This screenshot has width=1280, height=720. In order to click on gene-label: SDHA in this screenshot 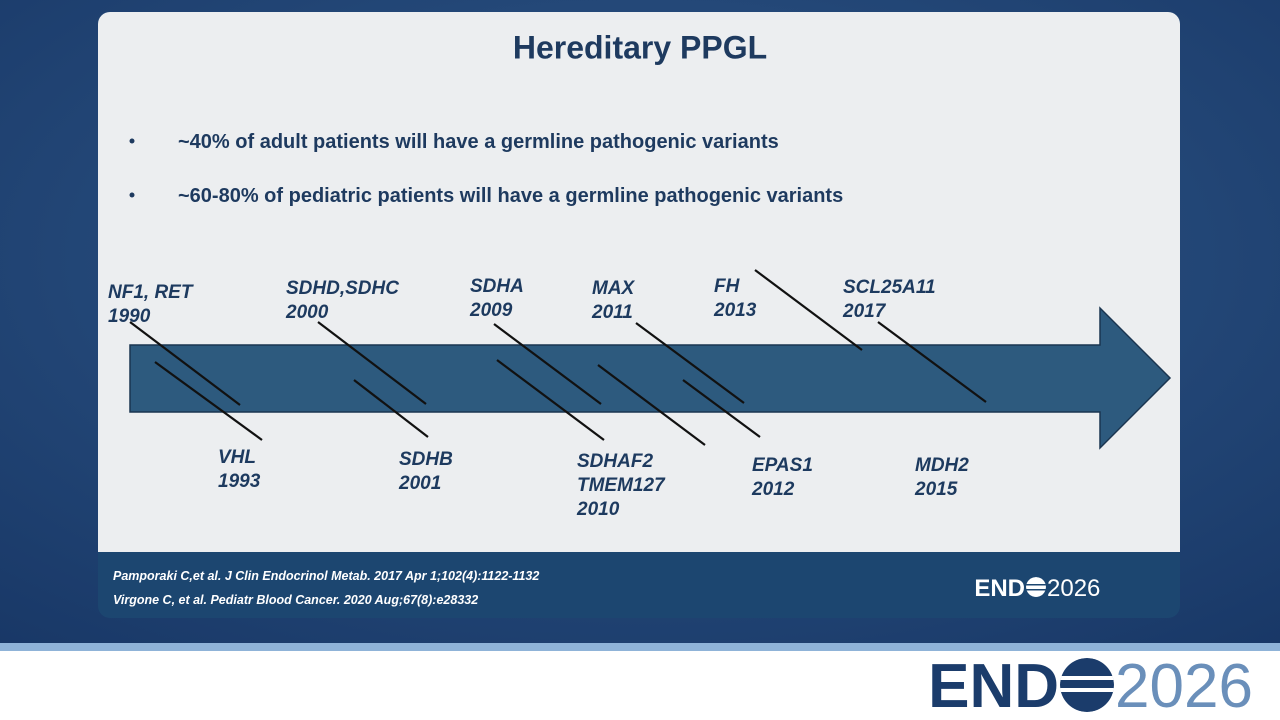, I will do `click(497, 286)`.